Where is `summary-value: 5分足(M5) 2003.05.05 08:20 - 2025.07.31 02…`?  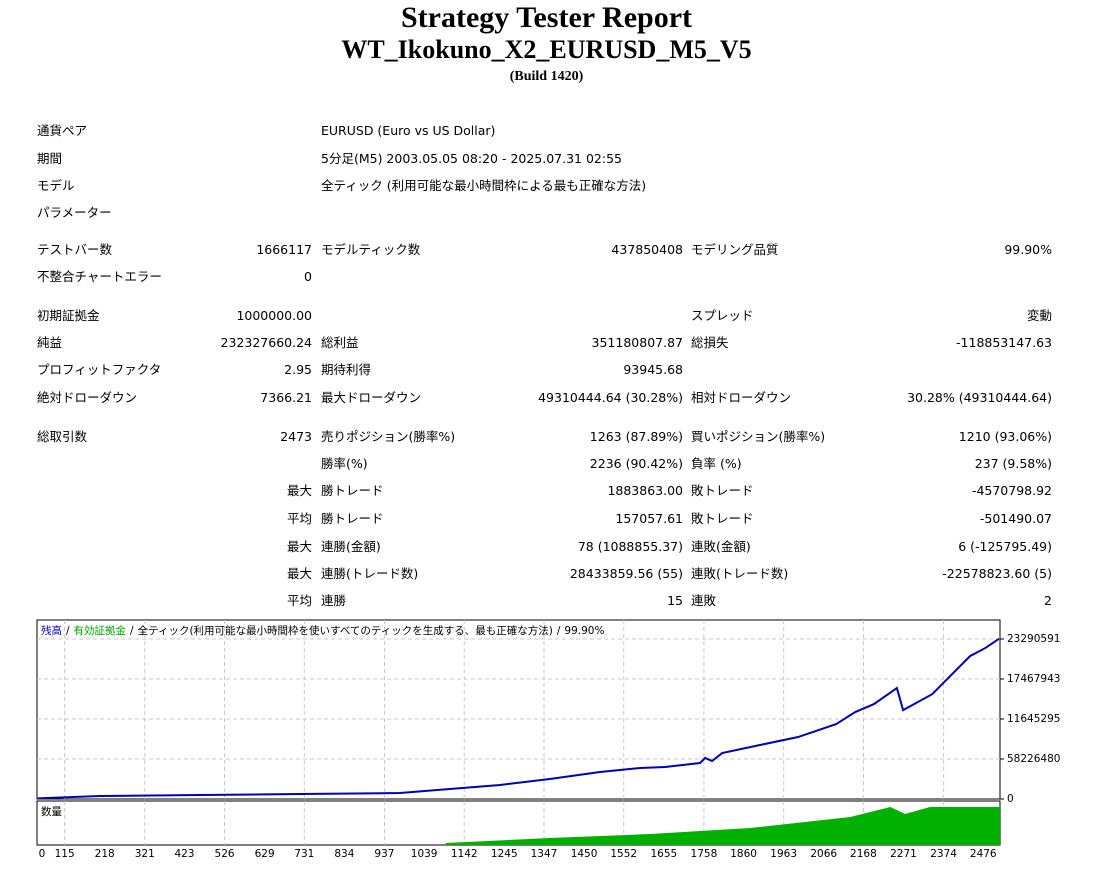
summary-value: 5分足(M5) 2003.05.05 08:20 - 2025.07.31 02… is located at coordinates (472, 158).